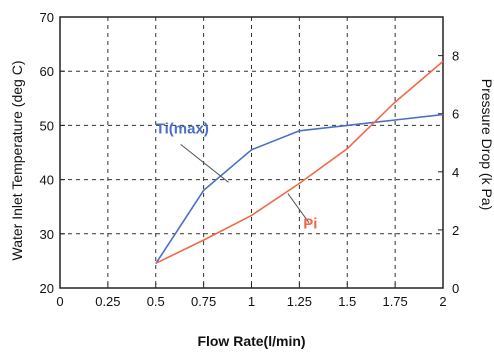 The height and width of the screenshot is (352, 494). Describe the element at coordinates (455, 114) in the screenshot. I see `right-y-tick-label: 6` at that location.